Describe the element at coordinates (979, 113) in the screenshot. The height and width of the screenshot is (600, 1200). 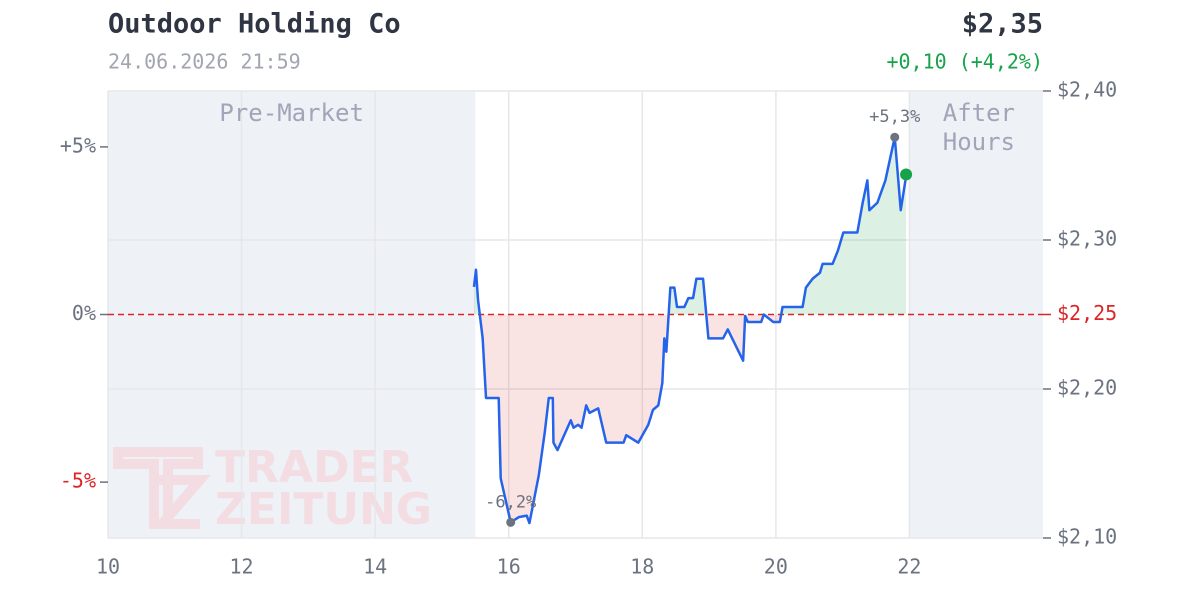
I see `session-label: After` at that location.